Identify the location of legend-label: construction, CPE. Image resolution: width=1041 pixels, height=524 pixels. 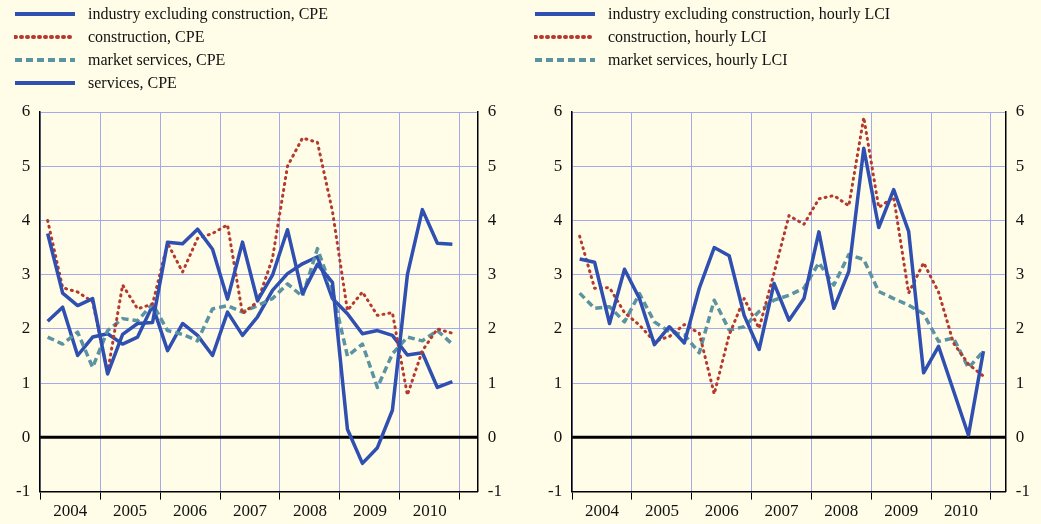
(146, 36).